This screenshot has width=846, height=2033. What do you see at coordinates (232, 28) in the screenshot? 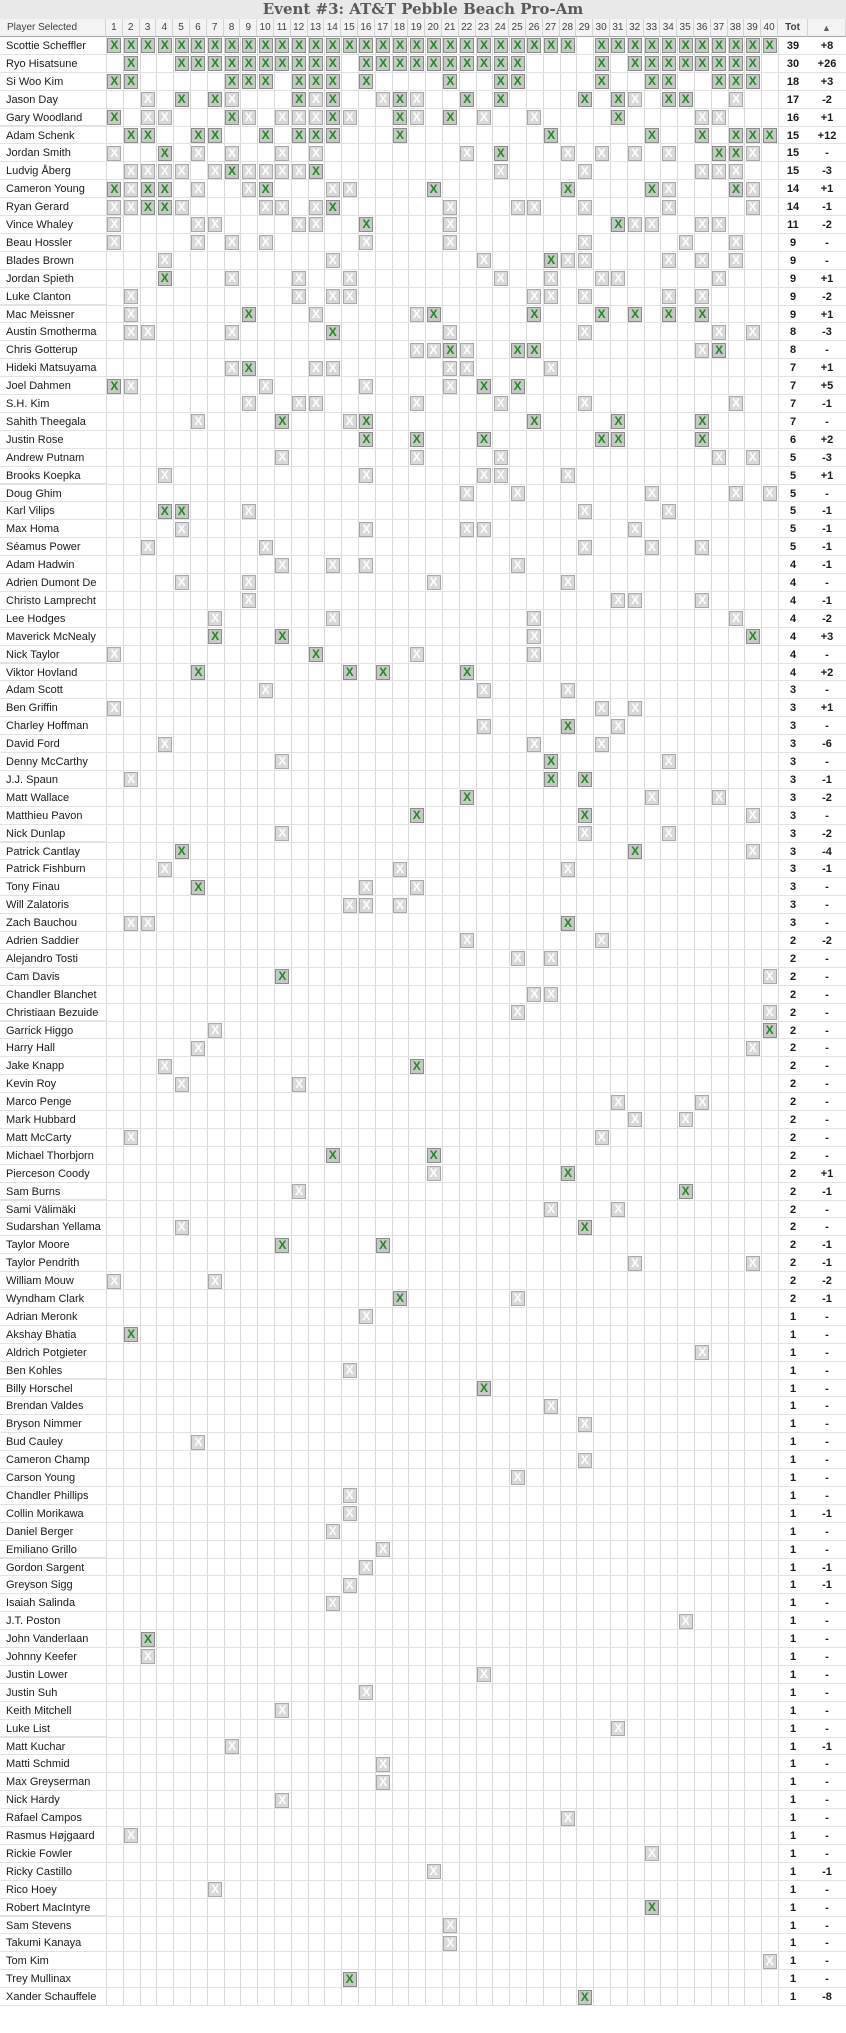
I see `event-column-header: 8` at bounding box center [232, 28].